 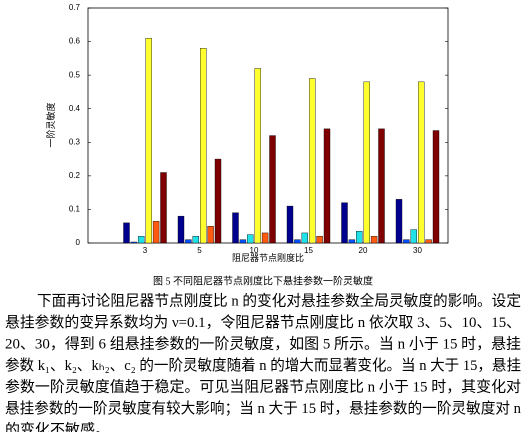 I want to click on x-tick-label: 30, so click(x=417, y=250).